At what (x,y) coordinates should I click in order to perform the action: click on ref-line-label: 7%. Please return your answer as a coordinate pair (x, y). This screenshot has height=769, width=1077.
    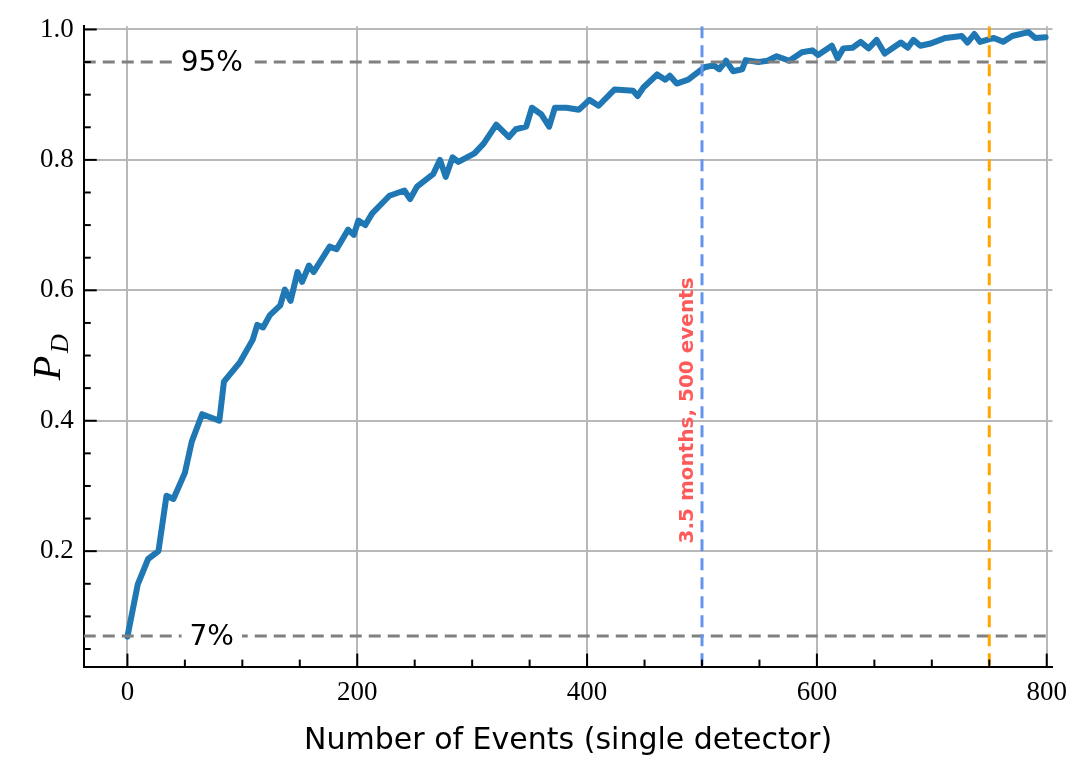
    Looking at the image, I should click on (211, 636).